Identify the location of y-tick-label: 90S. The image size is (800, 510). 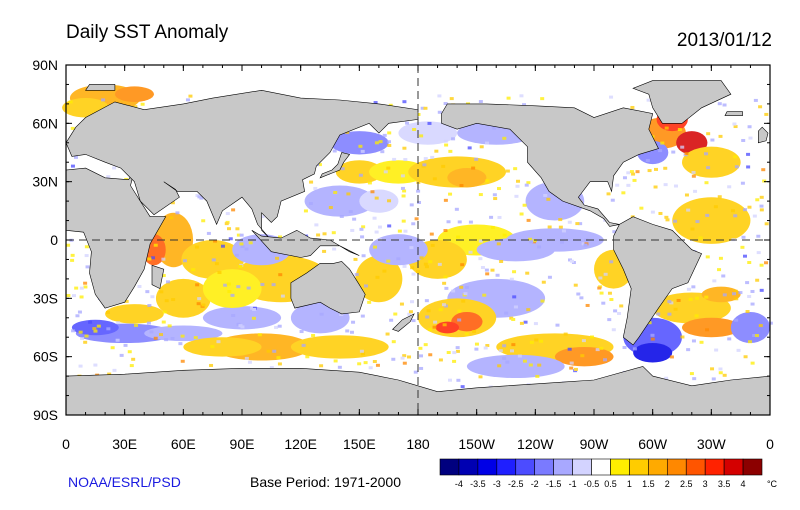
(45, 415).